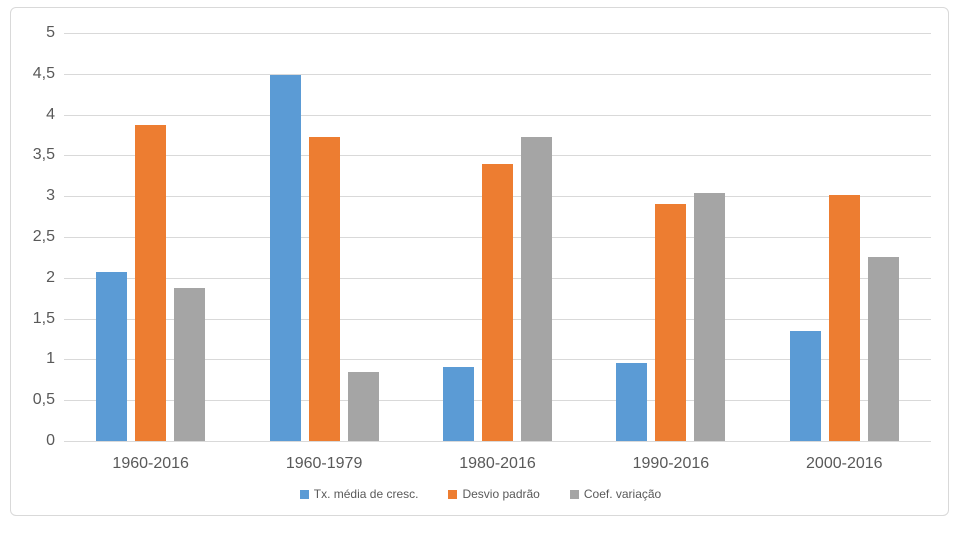 Image resolution: width=962 pixels, height=535 pixels. I want to click on bar-tx-m-dia-de-cresc--1960-1979, so click(285, 258).